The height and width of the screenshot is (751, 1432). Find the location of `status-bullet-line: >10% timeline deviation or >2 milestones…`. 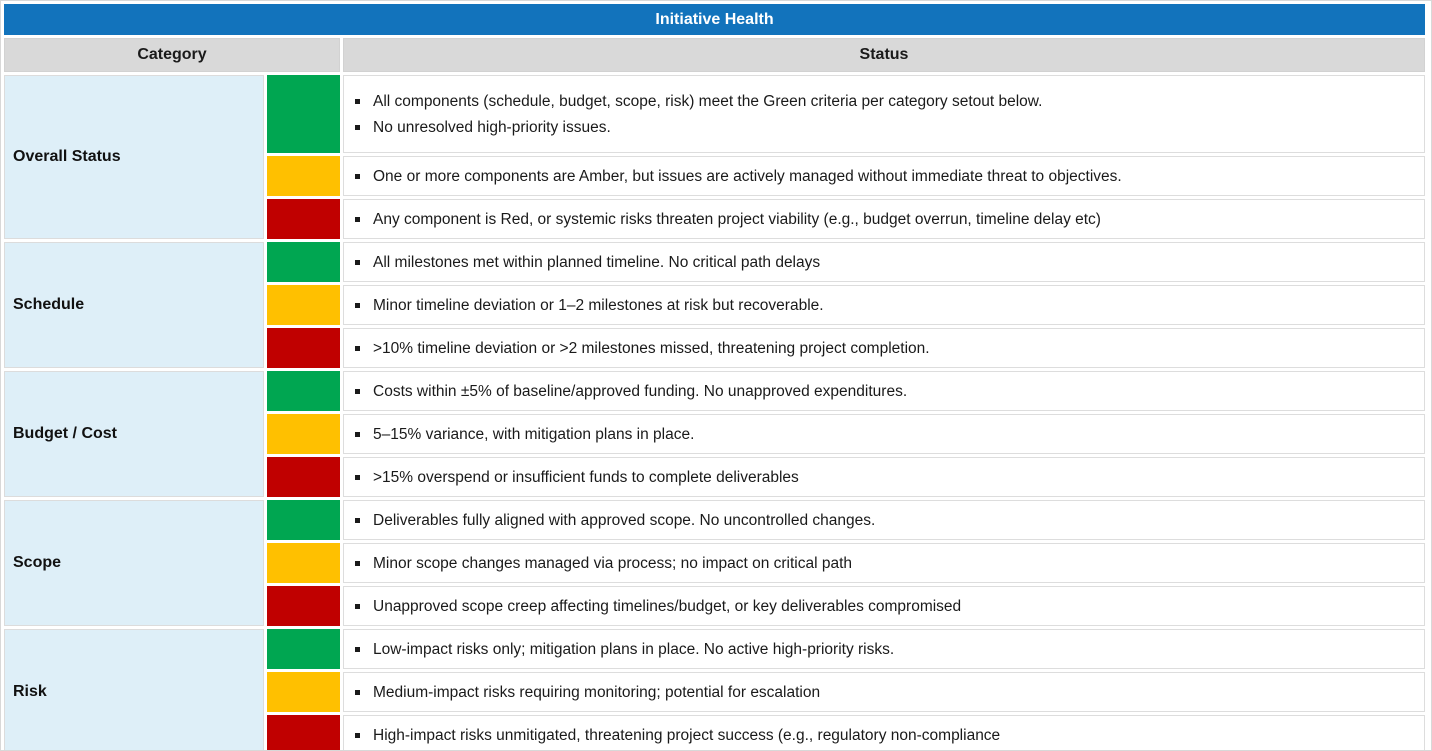

status-bullet-line: >10% timeline deviation or >2 milestones… is located at coordinates (884, 348).